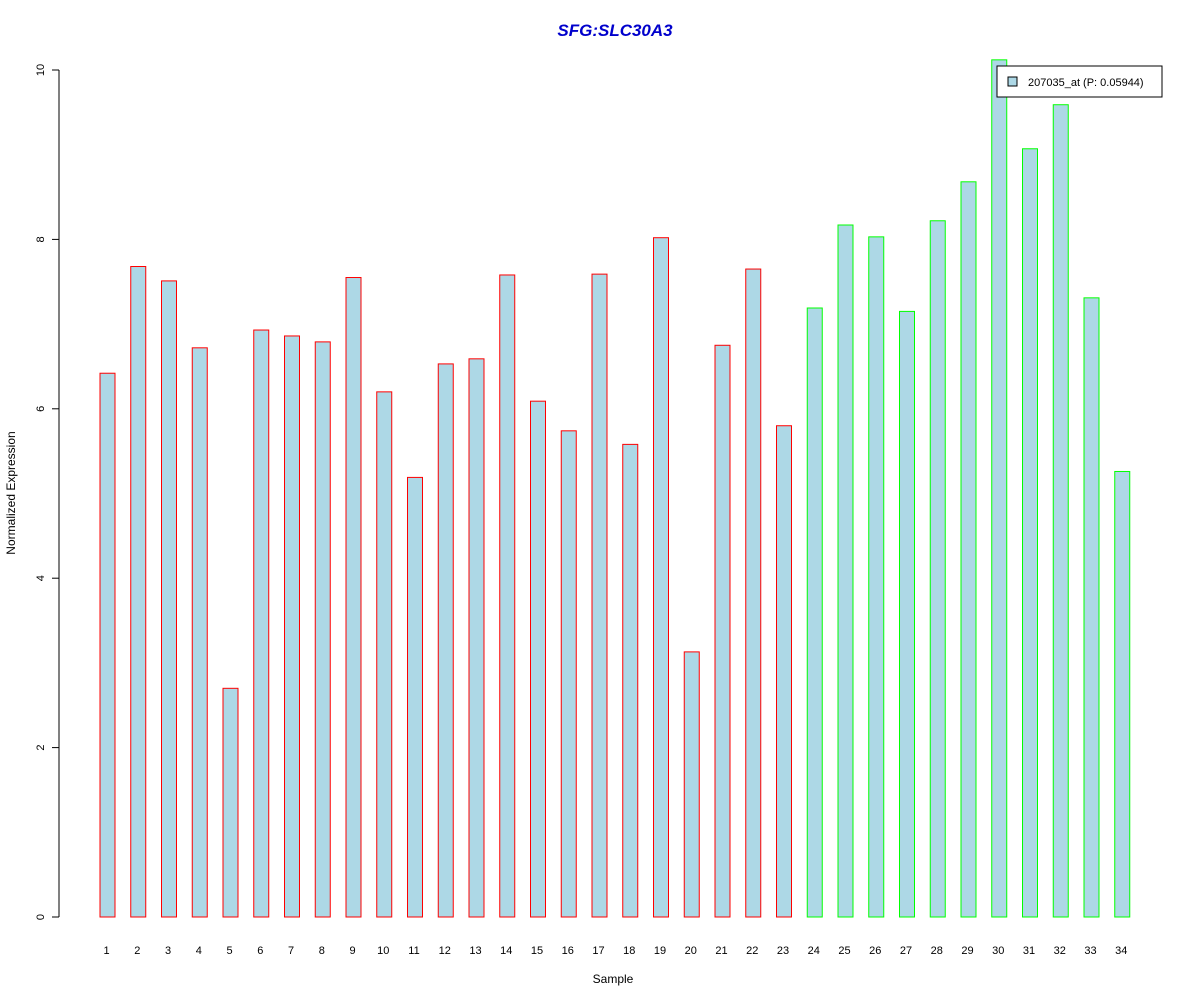 Image resolution: width=1200 pixels, height=1005 pixels. What do you see at coordinates (783, 951) in the screenshot?
I see `x-tick-label: 23` at bounding box center [783, 951].